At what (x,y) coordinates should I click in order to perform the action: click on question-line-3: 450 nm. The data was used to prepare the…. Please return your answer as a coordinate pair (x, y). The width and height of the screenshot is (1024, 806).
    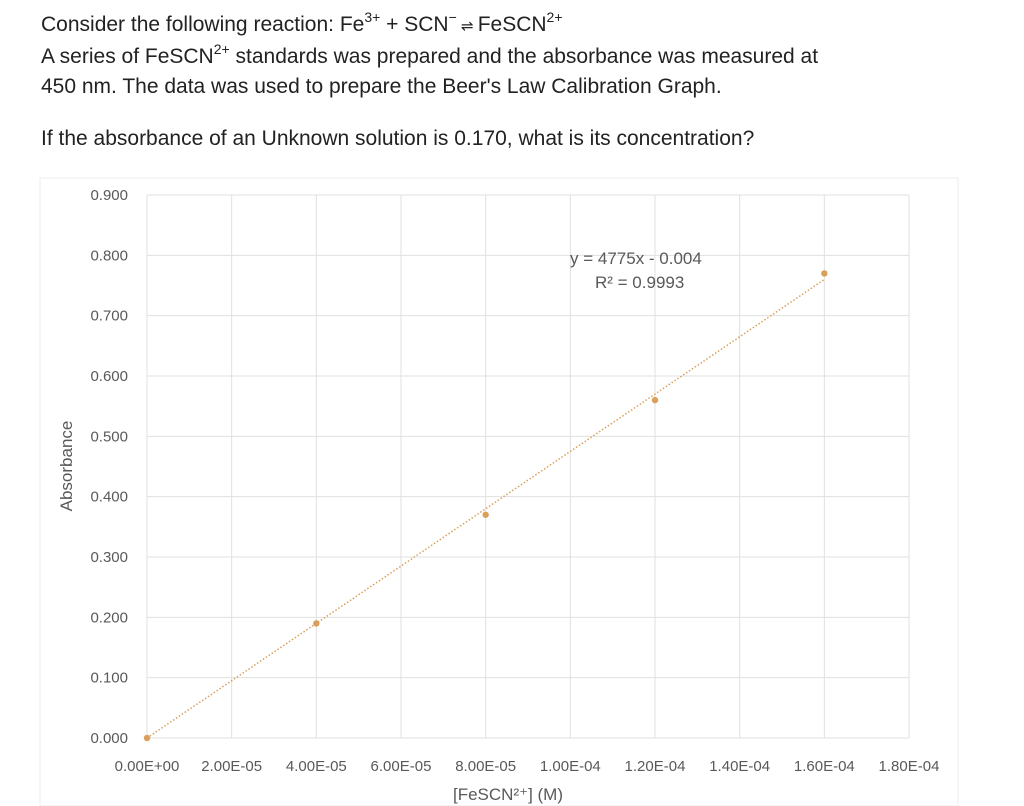
    Looking at the image, I should click on (381, 86).